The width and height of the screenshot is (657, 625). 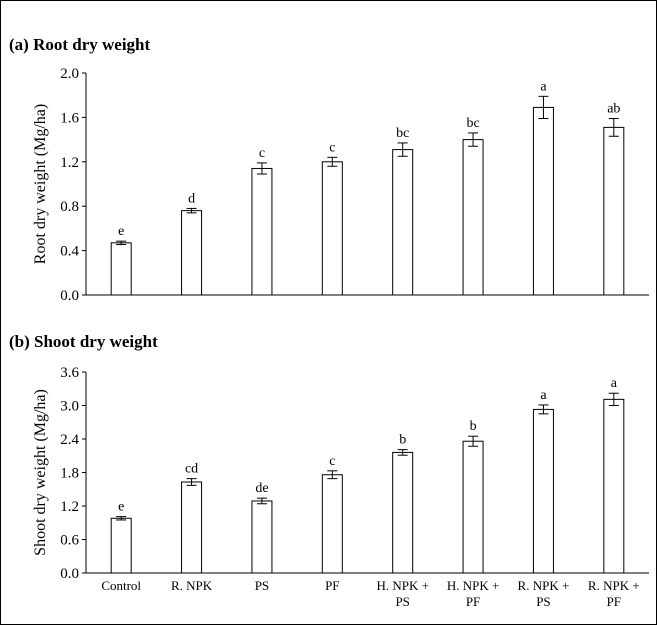 I want to click on category-label-3: PF, so click(x=332, y=585).